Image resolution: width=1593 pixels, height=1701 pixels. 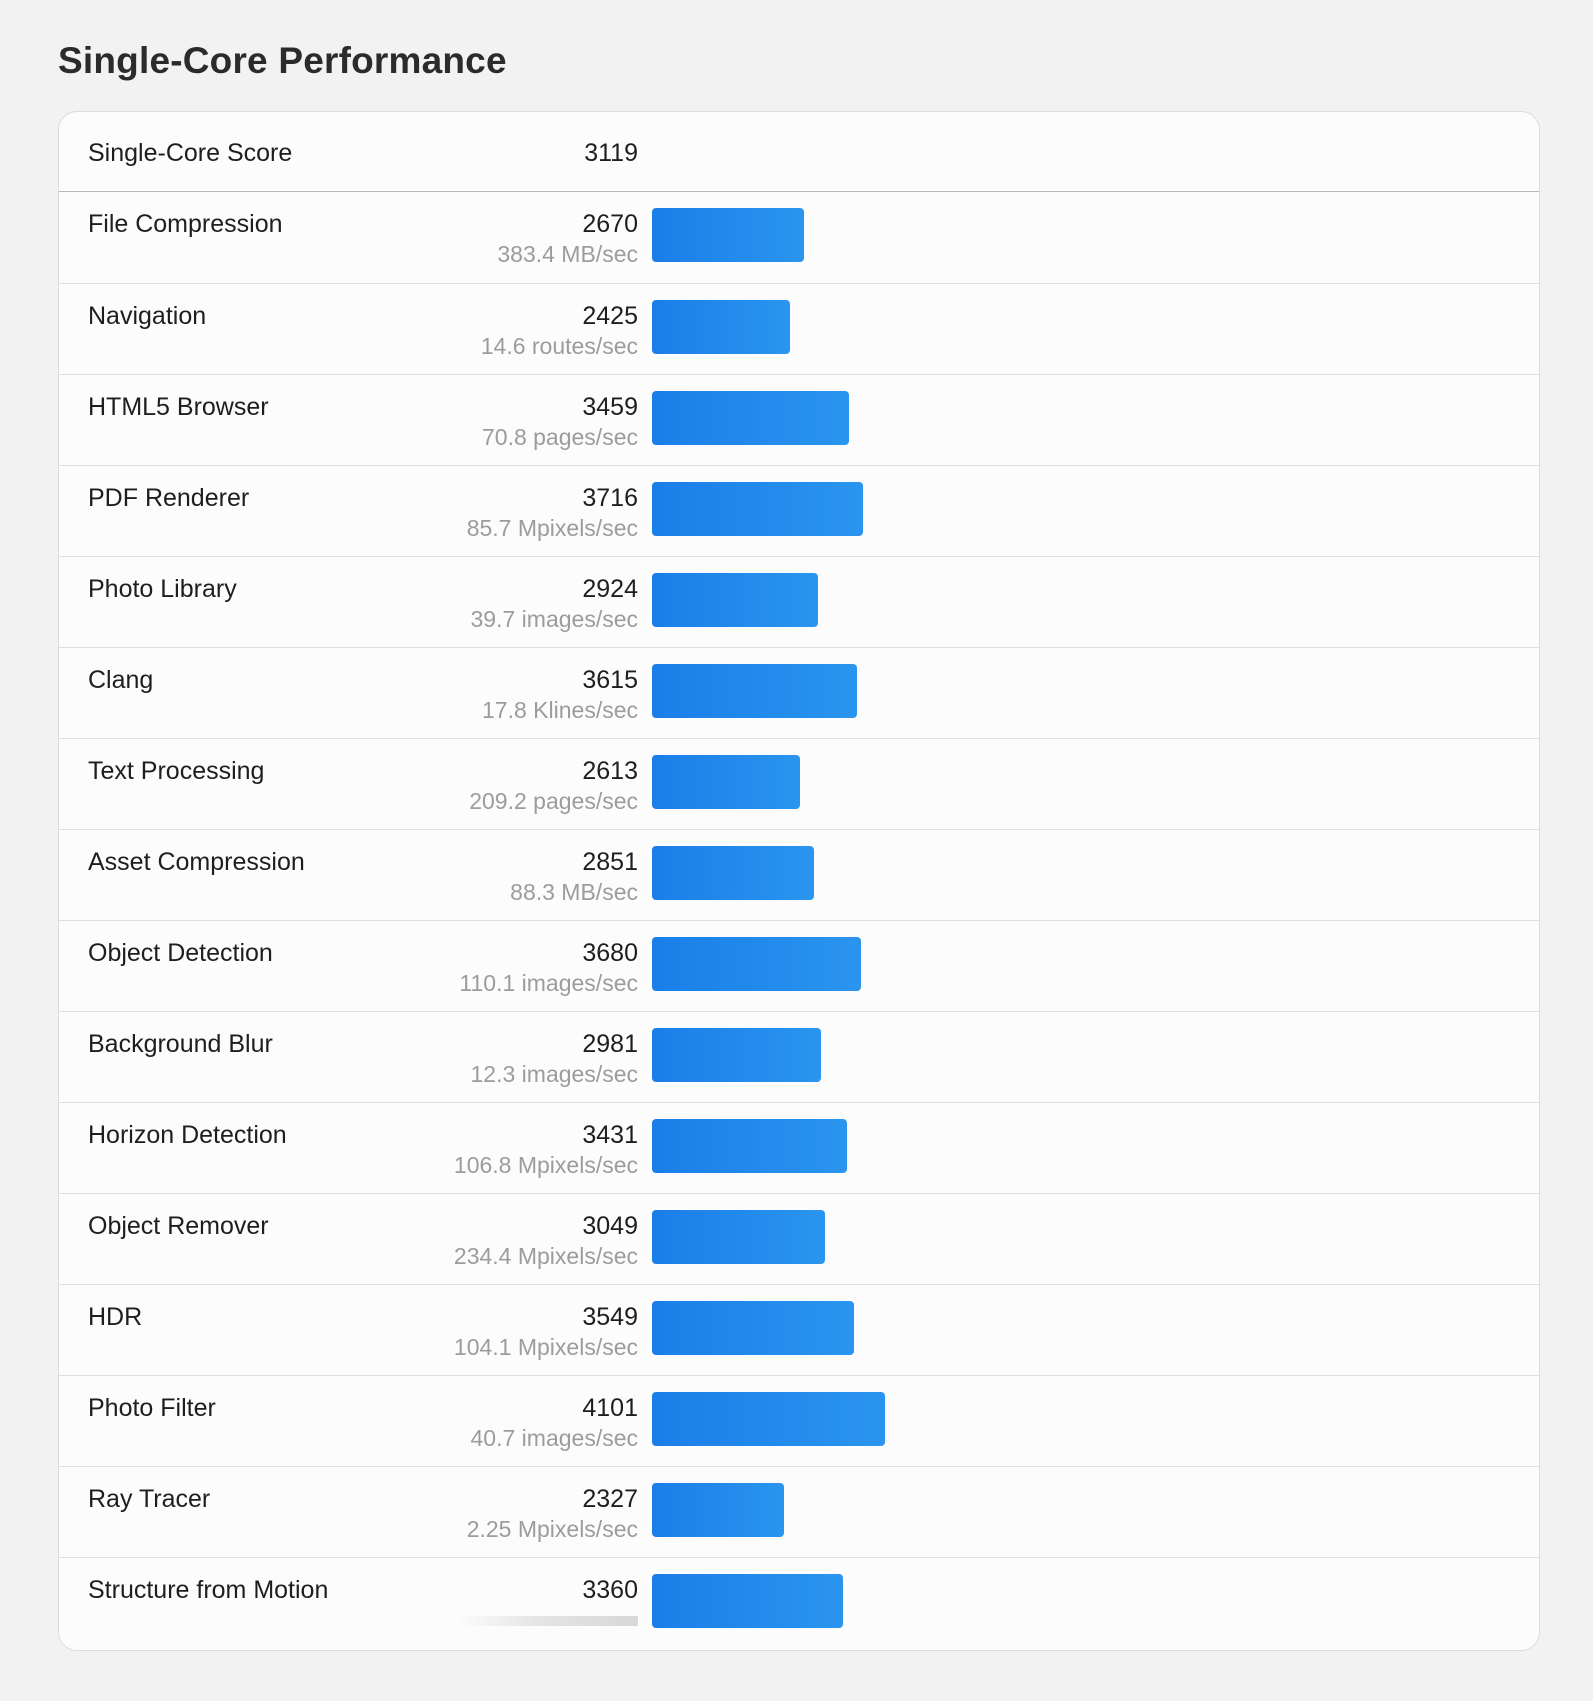 What do you see at coordinates (545, 1256) in the screenshot?
I see `benchmark-throughput: 234.4 Mpixels/sec` at bounding box center [545, 1256].